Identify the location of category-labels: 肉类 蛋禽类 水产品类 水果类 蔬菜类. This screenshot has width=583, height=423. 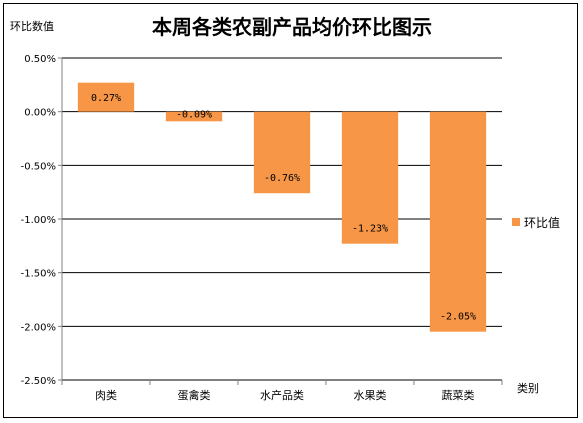
(285, 395).